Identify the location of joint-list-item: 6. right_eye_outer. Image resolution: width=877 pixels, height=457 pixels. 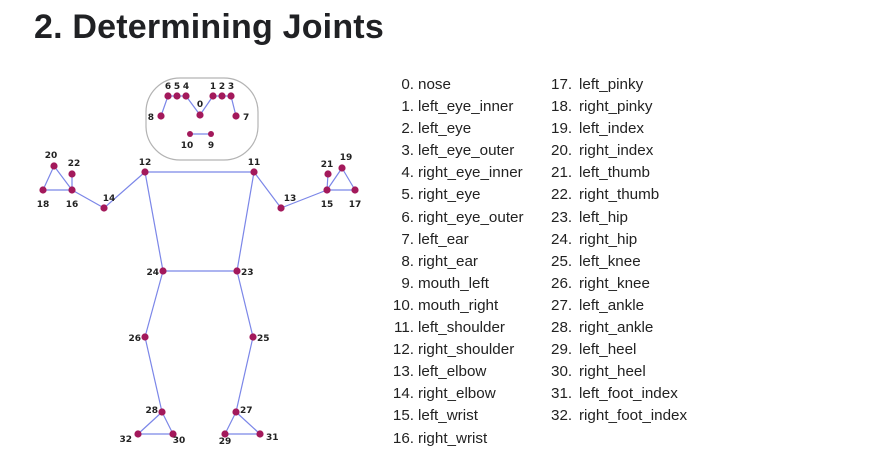
(463, 218).